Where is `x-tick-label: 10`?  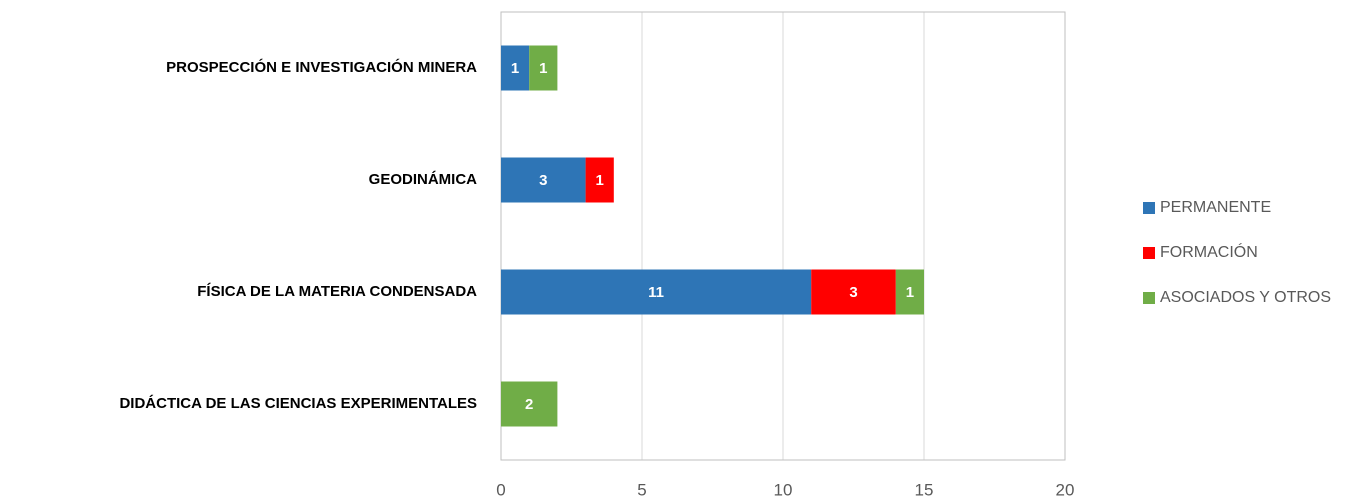
x-tick-label: 10 is located at coordinates (783, 489).